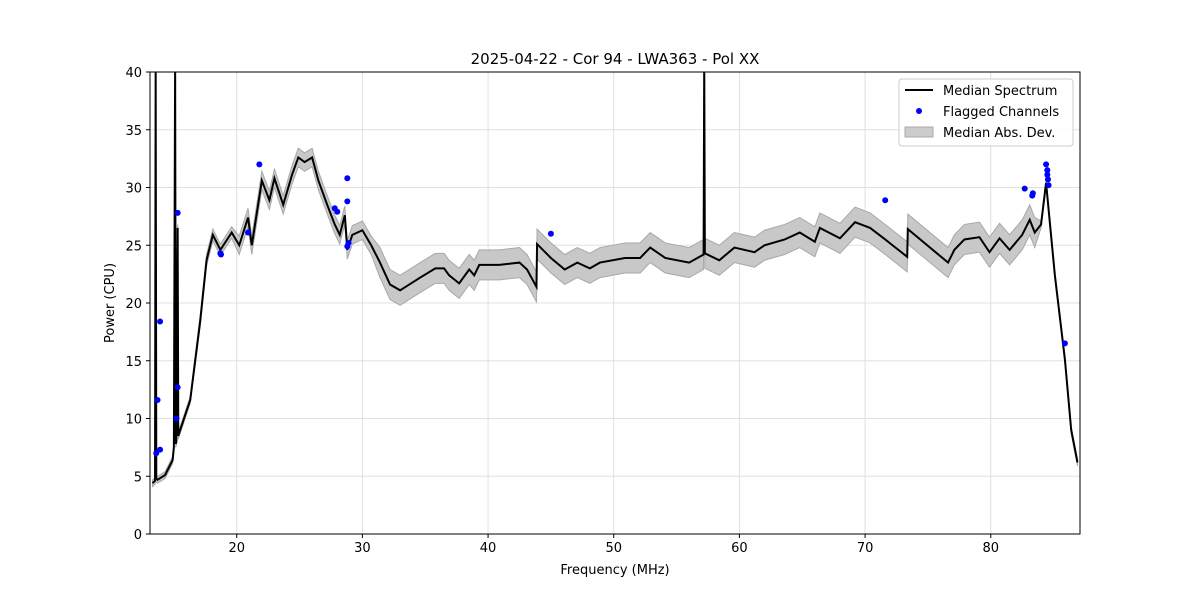 Image resolution: width=1200 pixels, height=604 pixels. What do you see at coordinates (919, 111) in the screenshot?
I see `legend-point-swatch` at bounding box center [919, 111].